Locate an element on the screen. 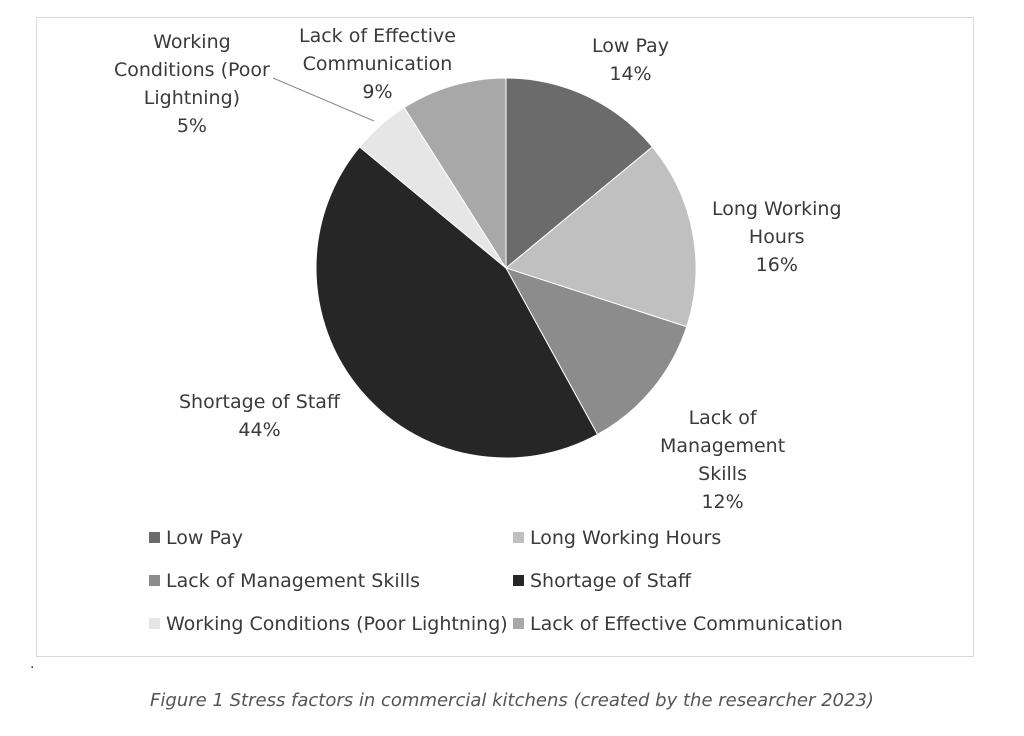 The height and width of the screenshot is (736, 1024). slice-label-working-conditions-line1: Working is located at coordinates (192, 42).